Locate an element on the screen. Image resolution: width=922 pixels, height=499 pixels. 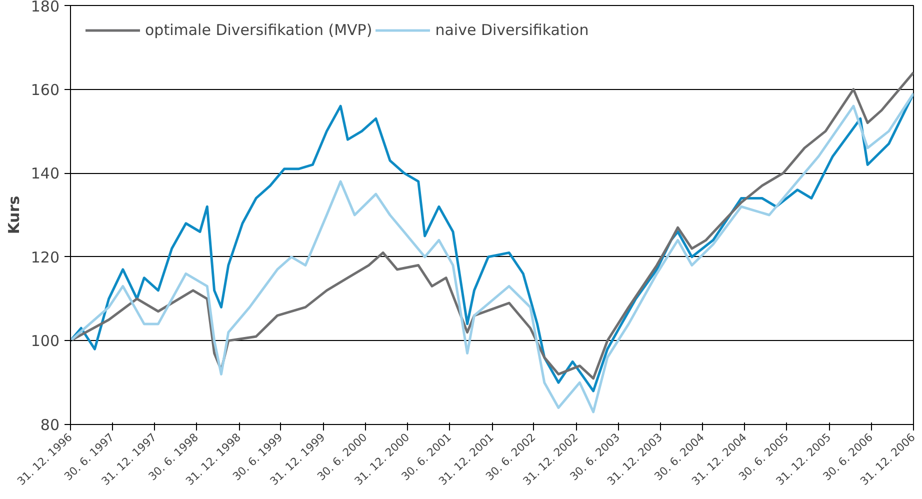
y-tick-label: 120 is located at coordinates (45, 257).